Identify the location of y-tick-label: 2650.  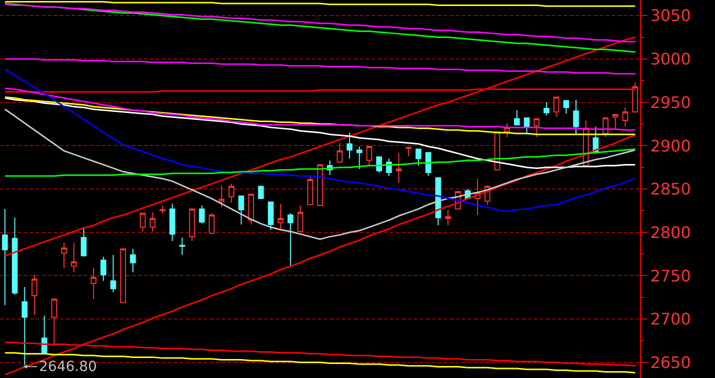
(670, 362).